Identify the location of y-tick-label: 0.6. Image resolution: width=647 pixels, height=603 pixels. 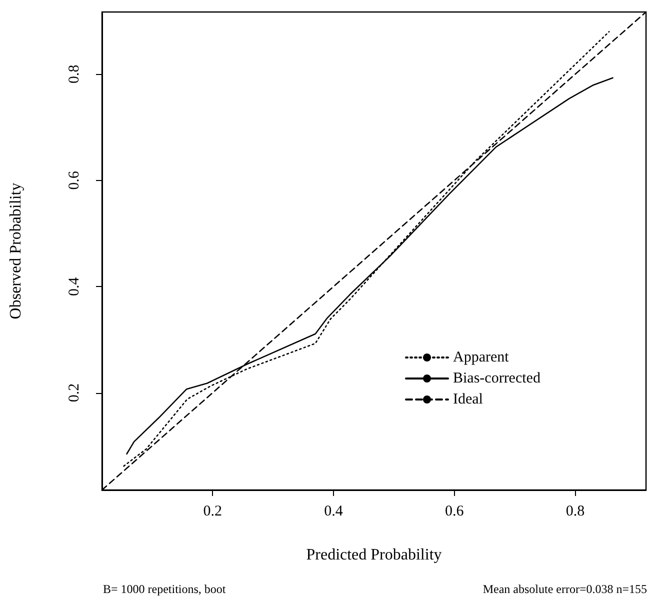
(74, 180).